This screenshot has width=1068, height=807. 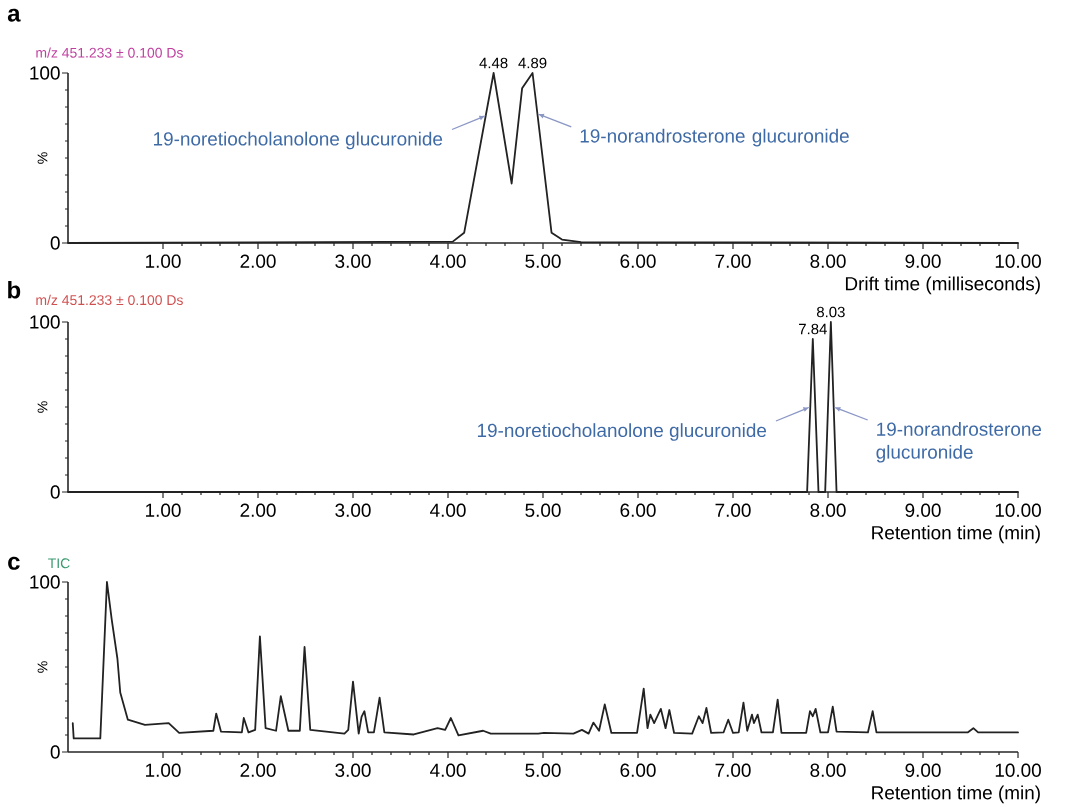 I want to click on chart-title: a, so click(x=14, y=15).